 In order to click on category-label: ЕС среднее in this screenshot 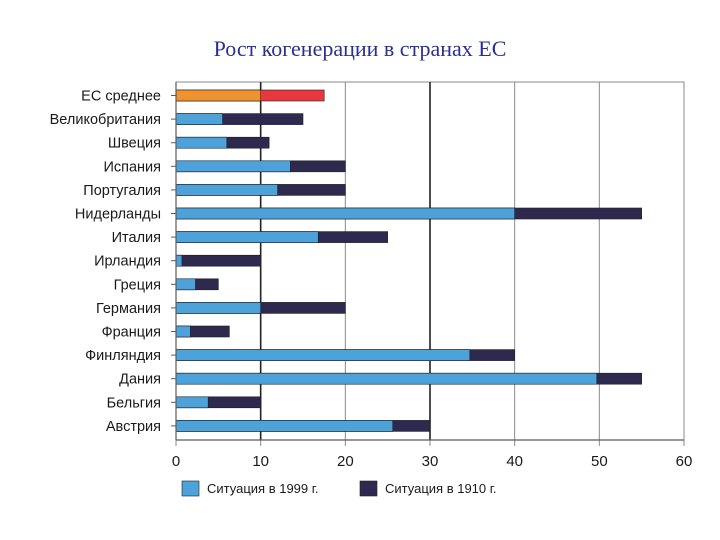, I will do `click(121, 97)`.